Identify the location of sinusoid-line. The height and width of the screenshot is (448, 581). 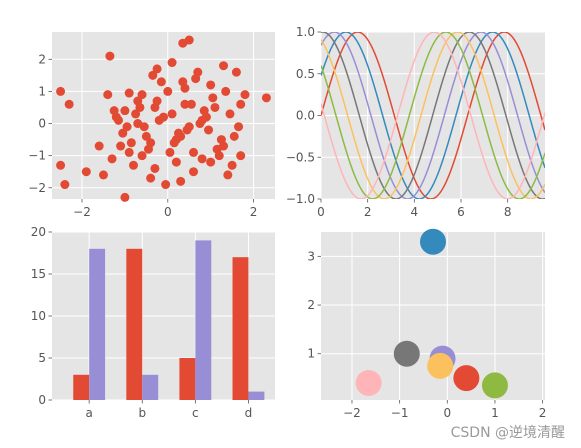
(433, 115).